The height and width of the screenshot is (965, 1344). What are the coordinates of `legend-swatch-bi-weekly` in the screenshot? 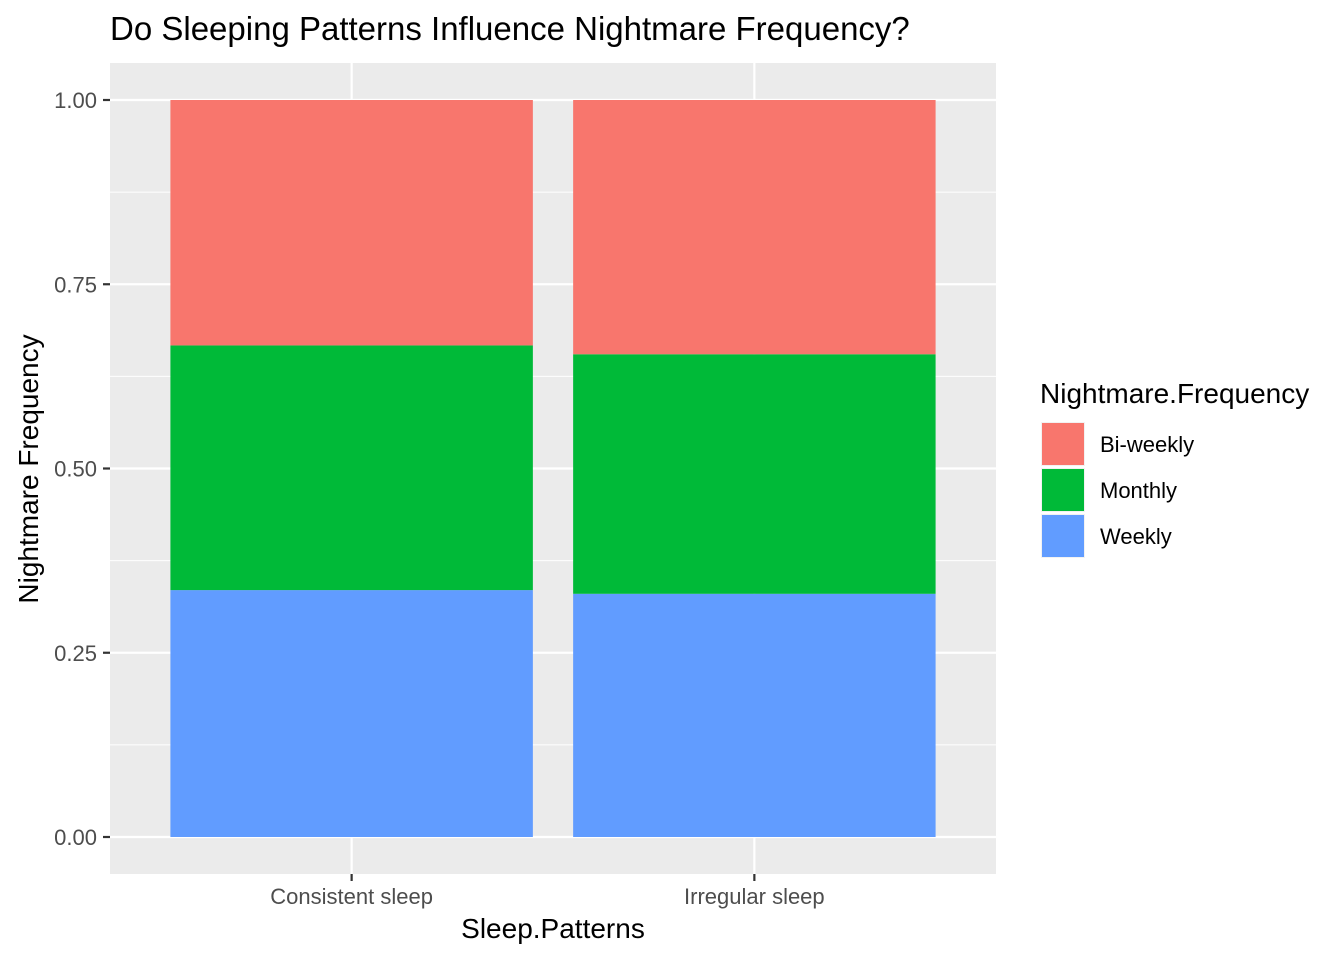 It's located at (1063, 444).